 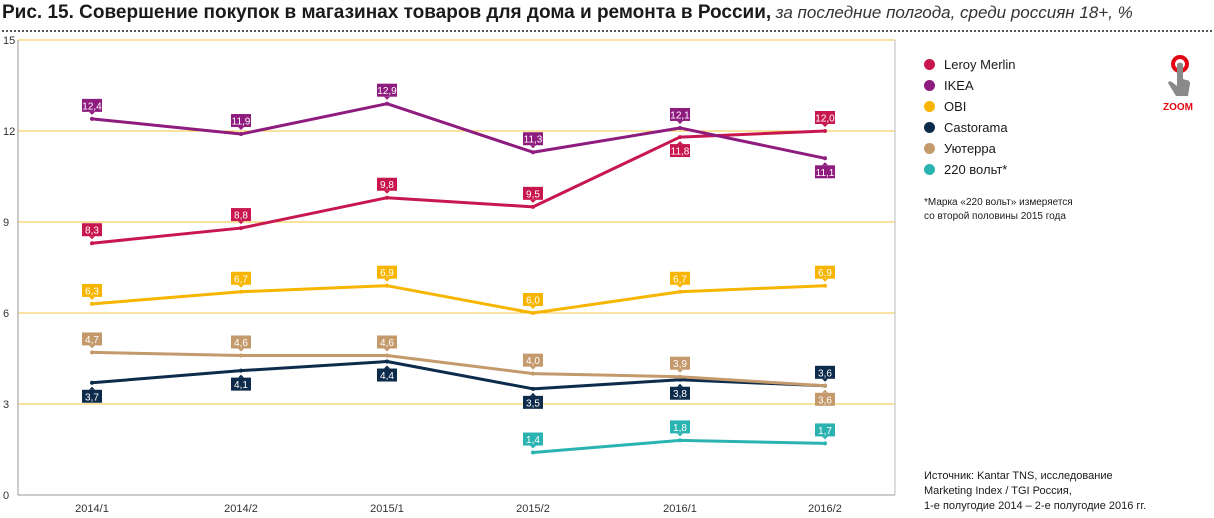 I want to click on legend-label: Castorama, so click(x=976, y=127).